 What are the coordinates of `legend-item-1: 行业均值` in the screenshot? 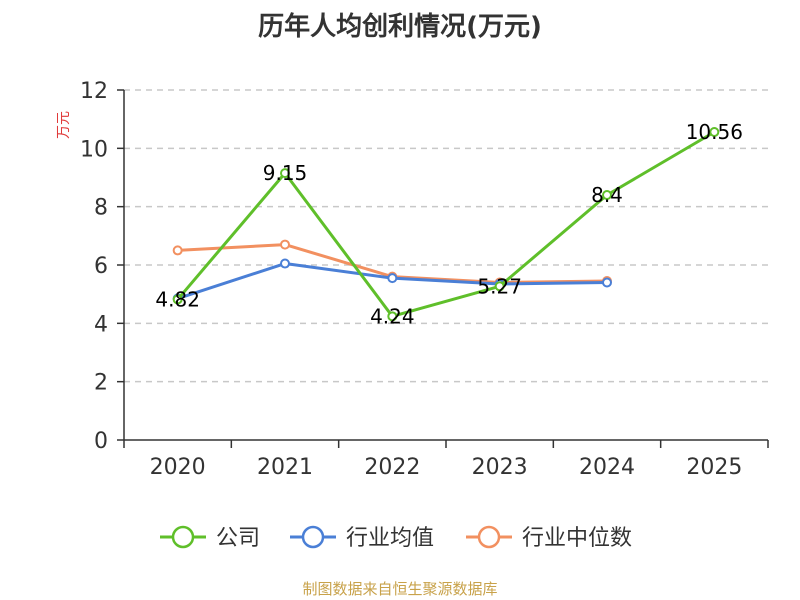 It's located at (362, 538).